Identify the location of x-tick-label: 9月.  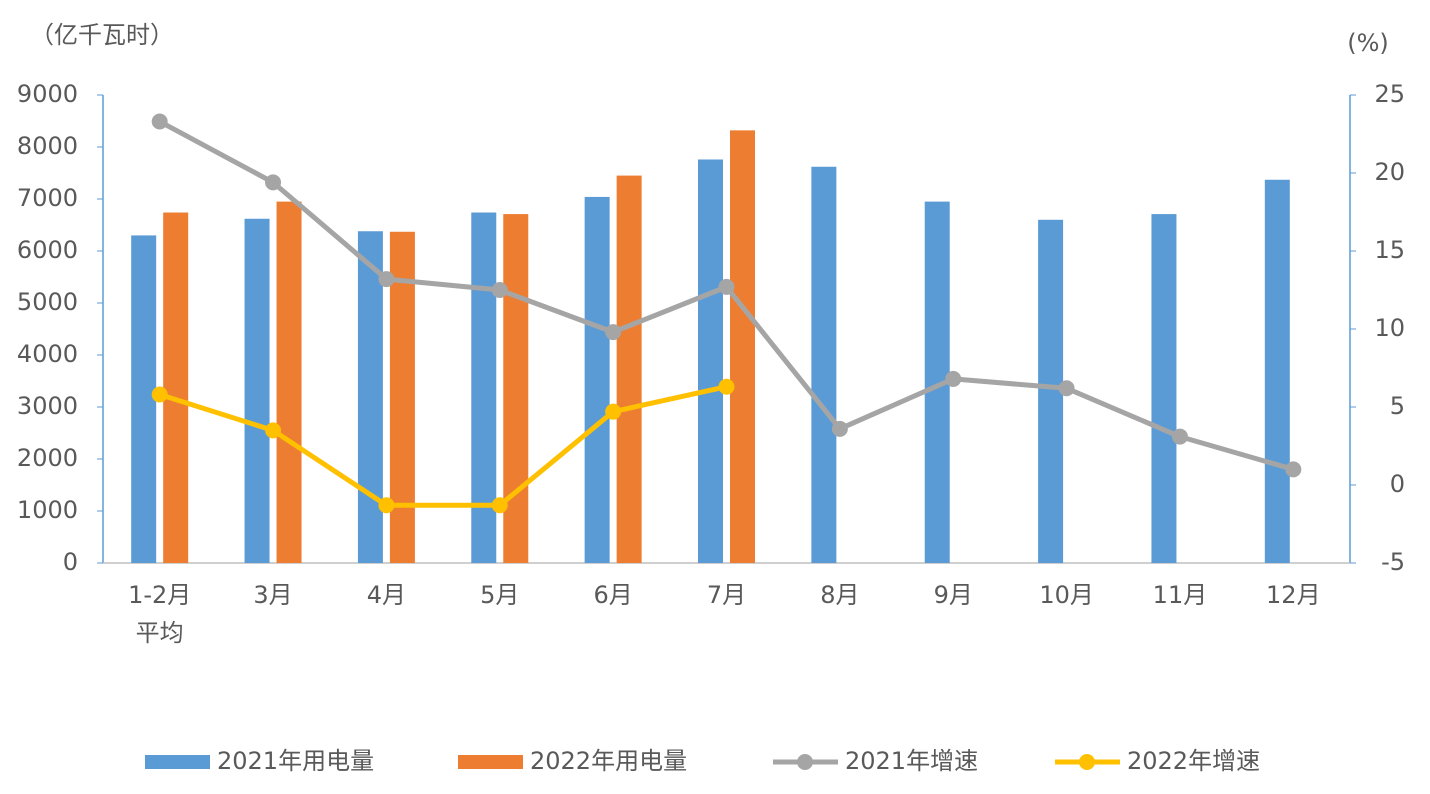
(953, 595).